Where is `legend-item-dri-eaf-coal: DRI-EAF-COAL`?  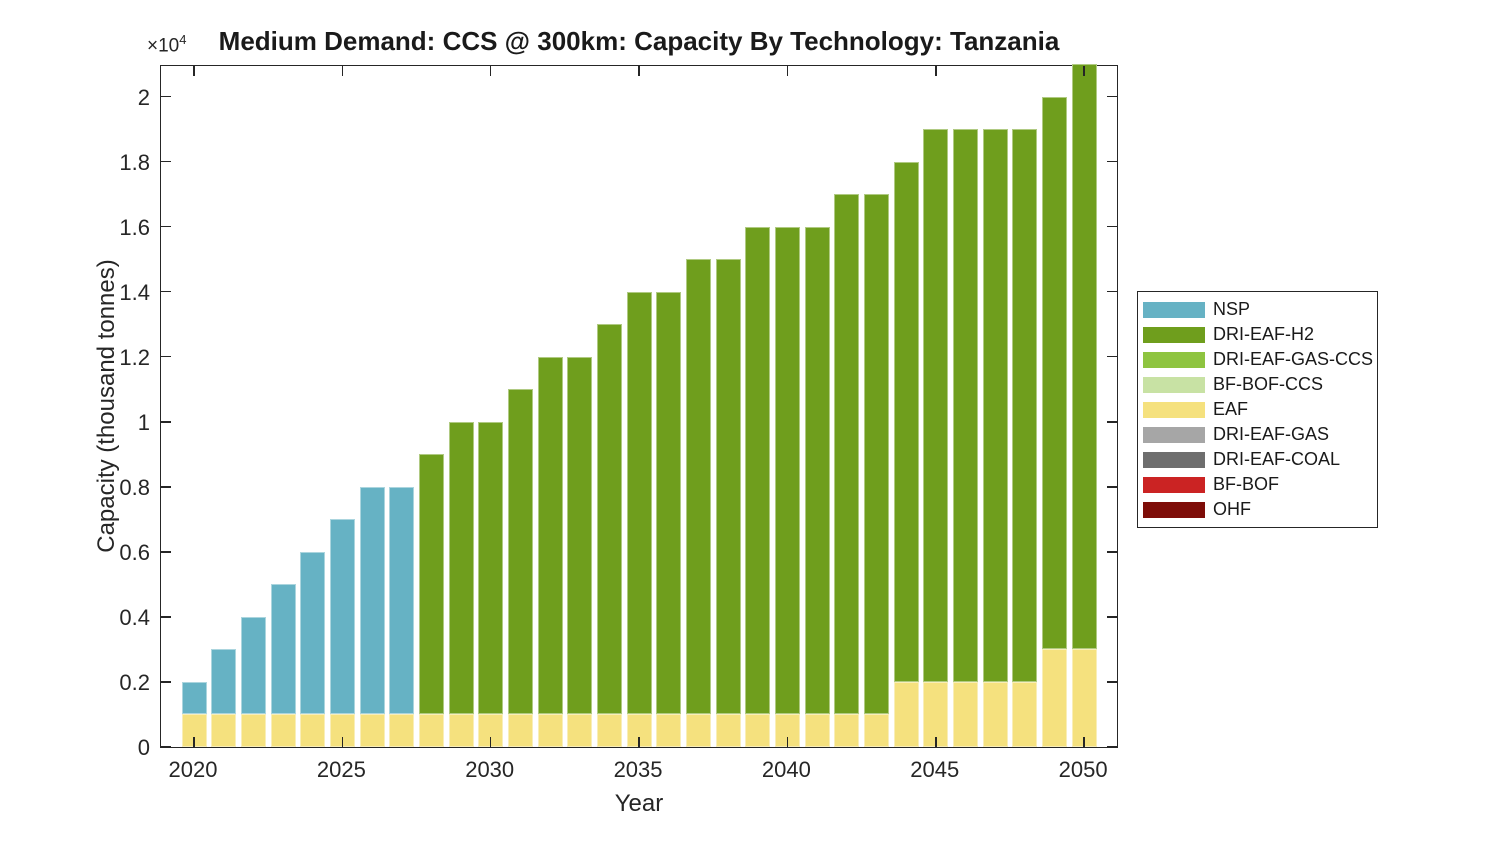 legend-item-dri-eaf-coal: DRI-EAF-COAL is located at coordinates (1260, 459).